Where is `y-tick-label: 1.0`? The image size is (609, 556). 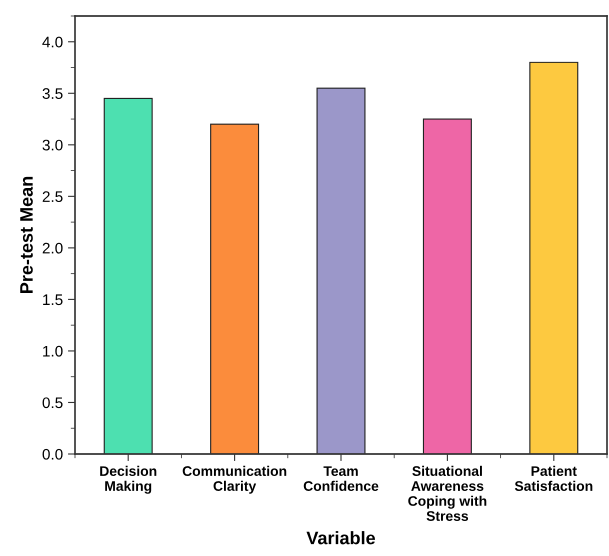 y-tick-label: 1.0 is located at coordinates (53, 351).